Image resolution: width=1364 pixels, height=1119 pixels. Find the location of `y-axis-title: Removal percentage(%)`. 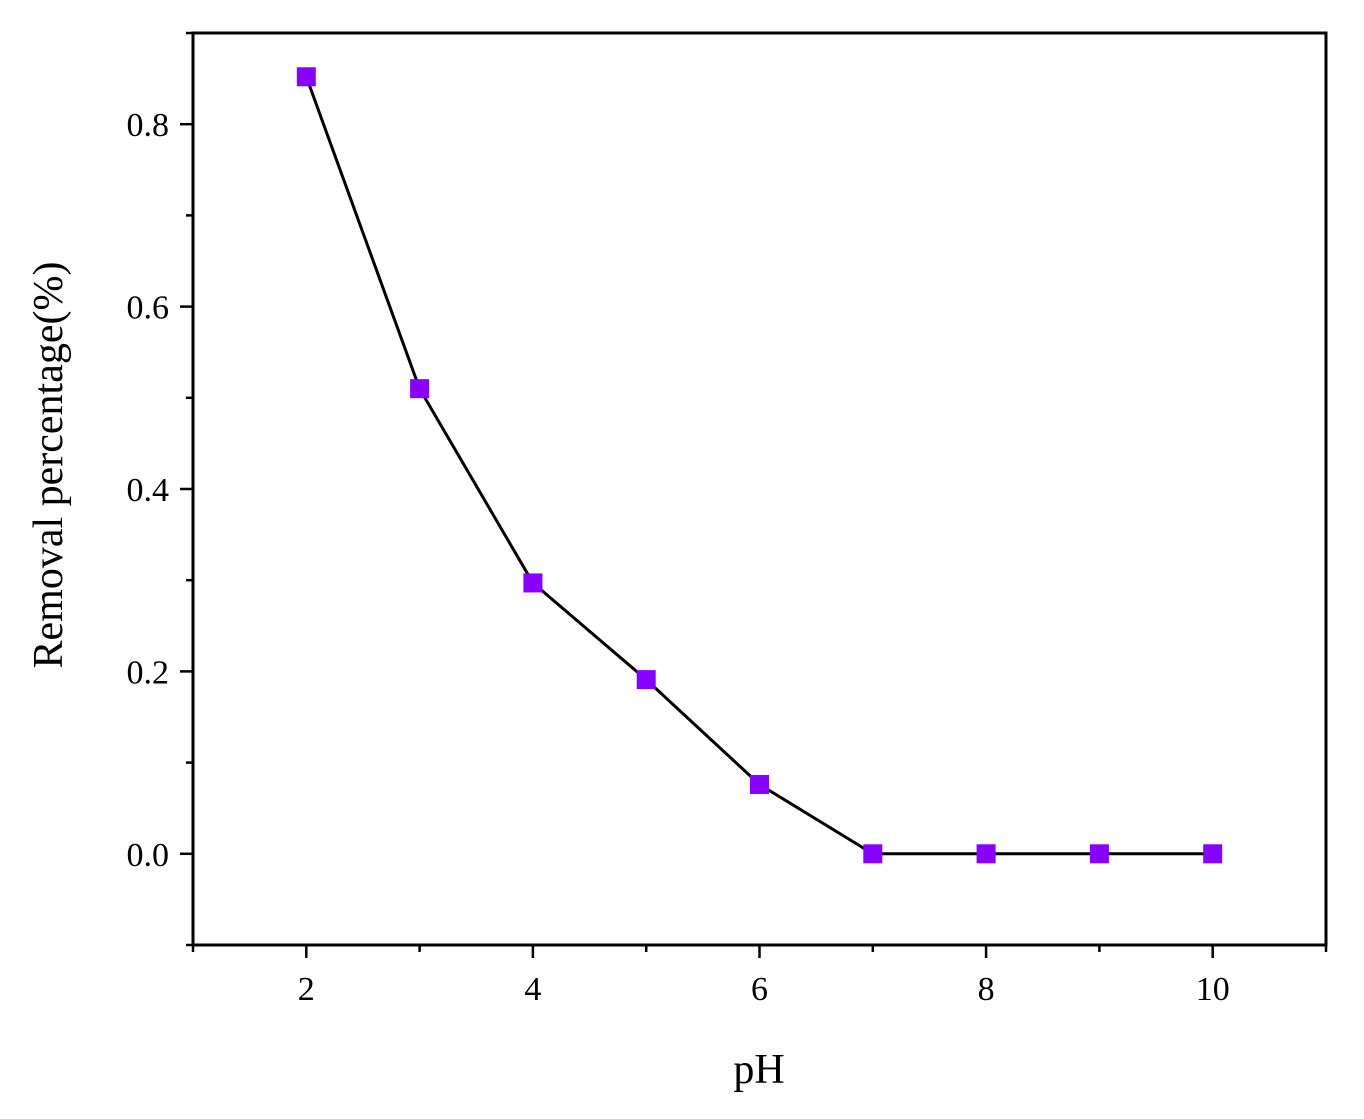

y-axis-title: Removal percentage(%) is located at coordinates (49, 465).